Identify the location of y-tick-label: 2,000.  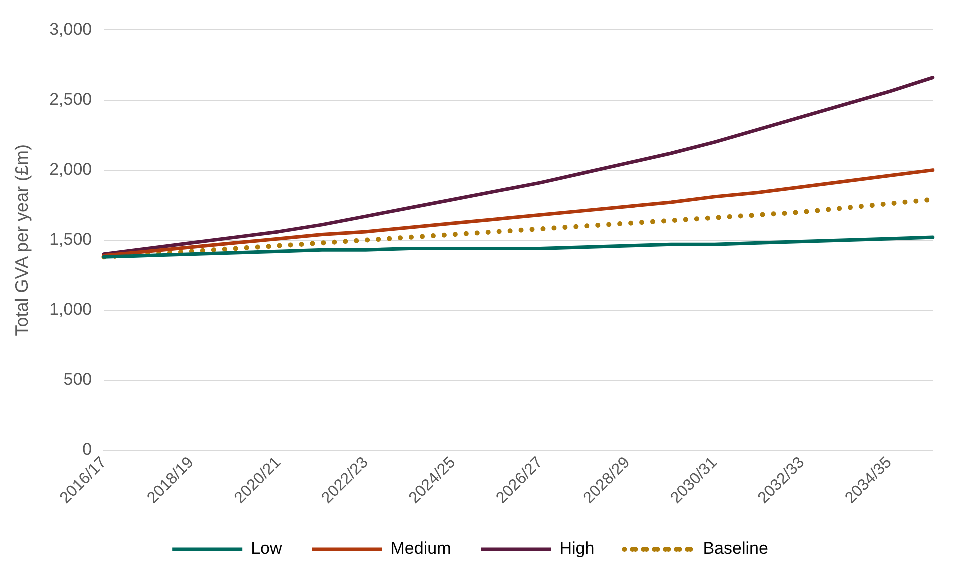
(71, 169).